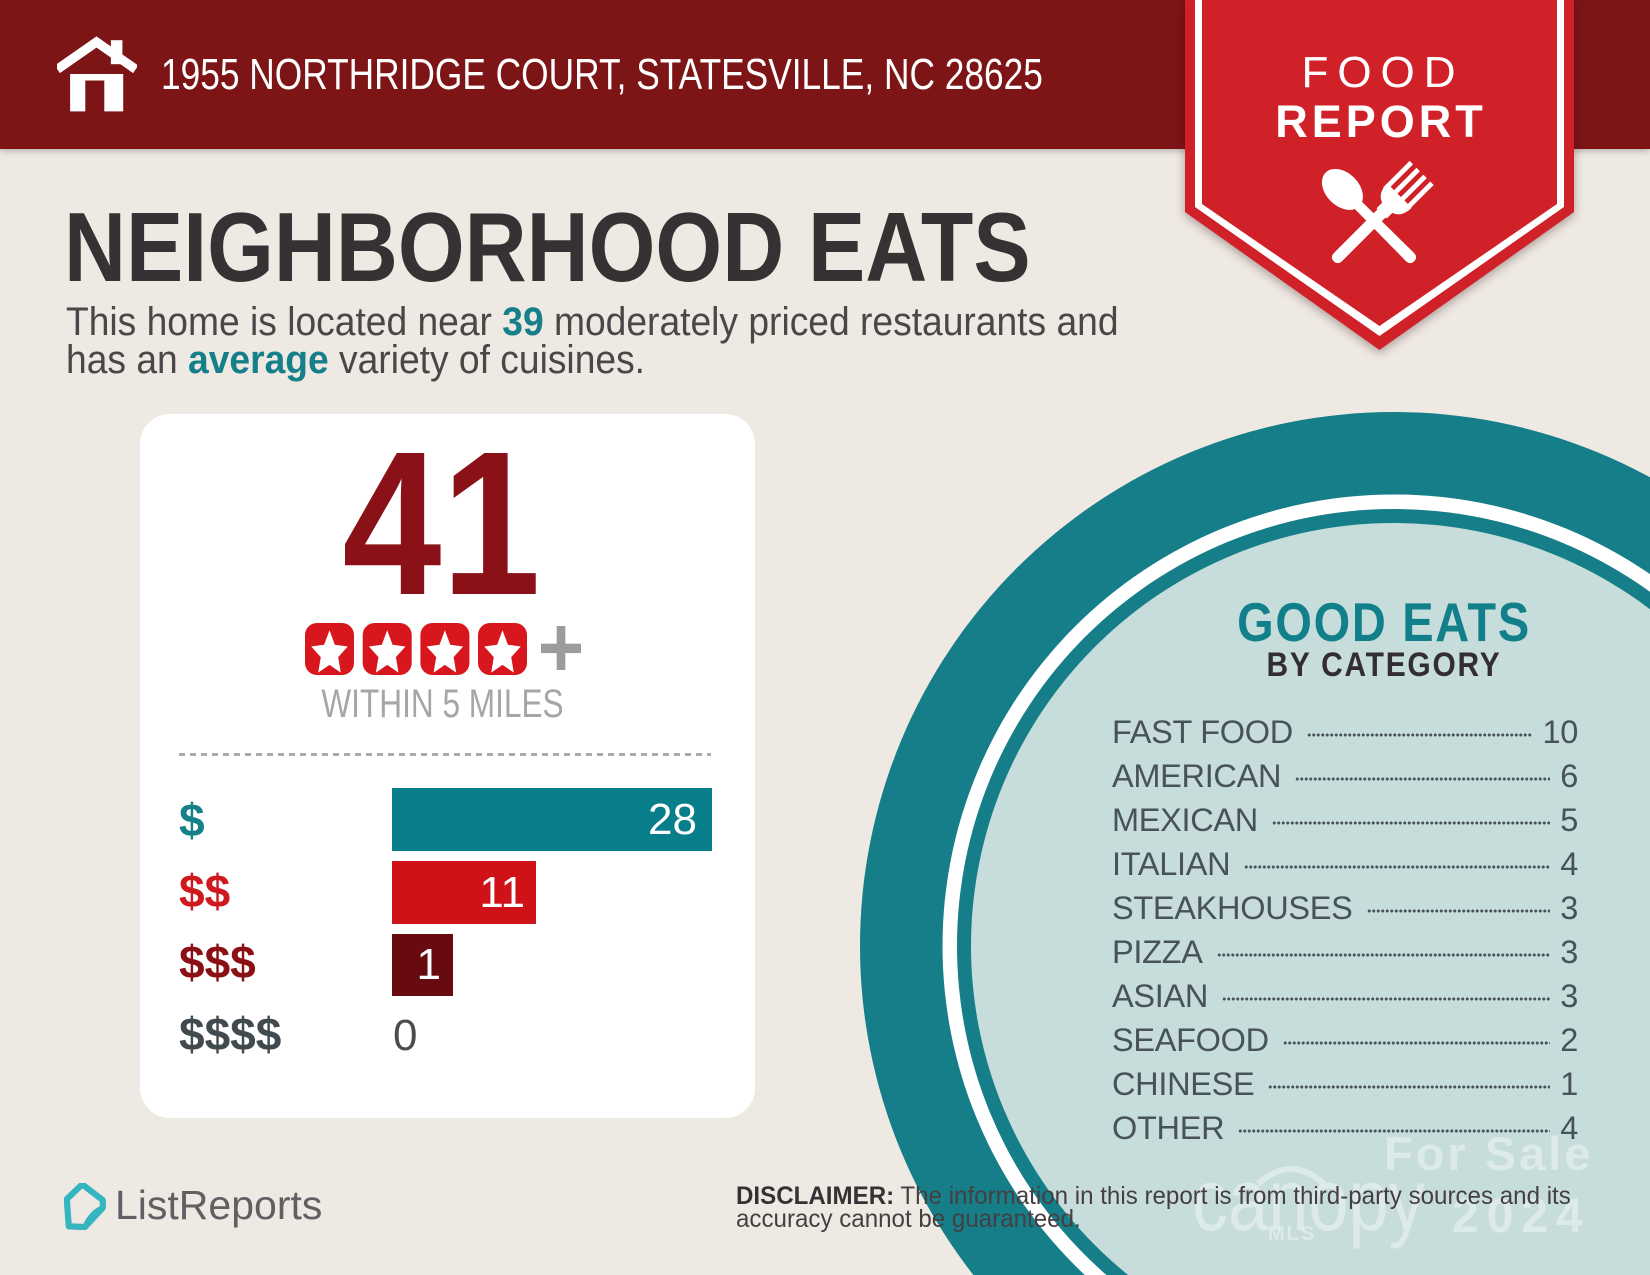  Describe the element at coordinates (1381, 121) in the screenshot. I see `svg-text: REPORT` at that location.